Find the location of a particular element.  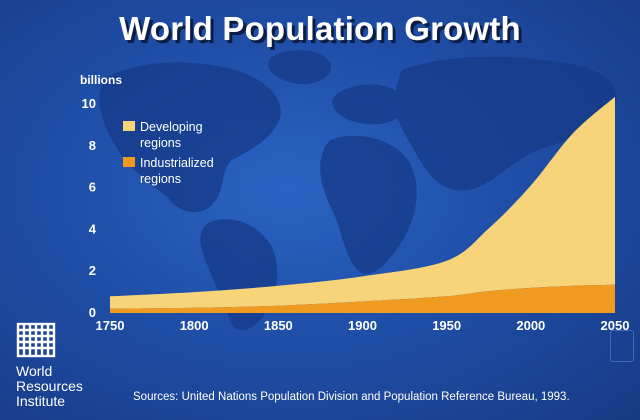

legend-label-industrialized-line1: Industrialized is located at coordinates (177, 163).